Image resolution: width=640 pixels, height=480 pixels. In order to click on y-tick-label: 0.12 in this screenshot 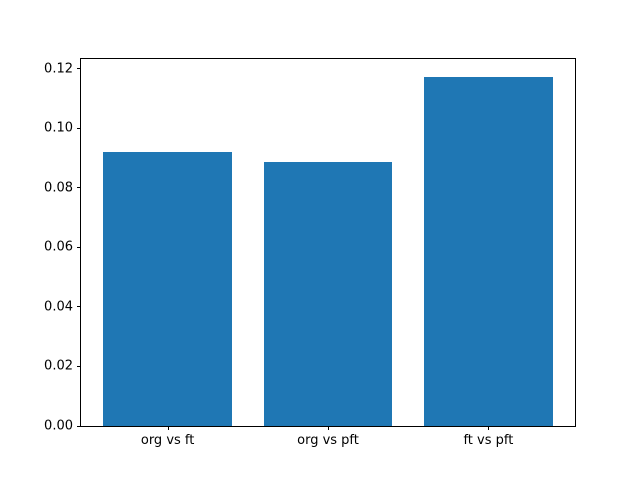, I will do `click(58, 69)`.